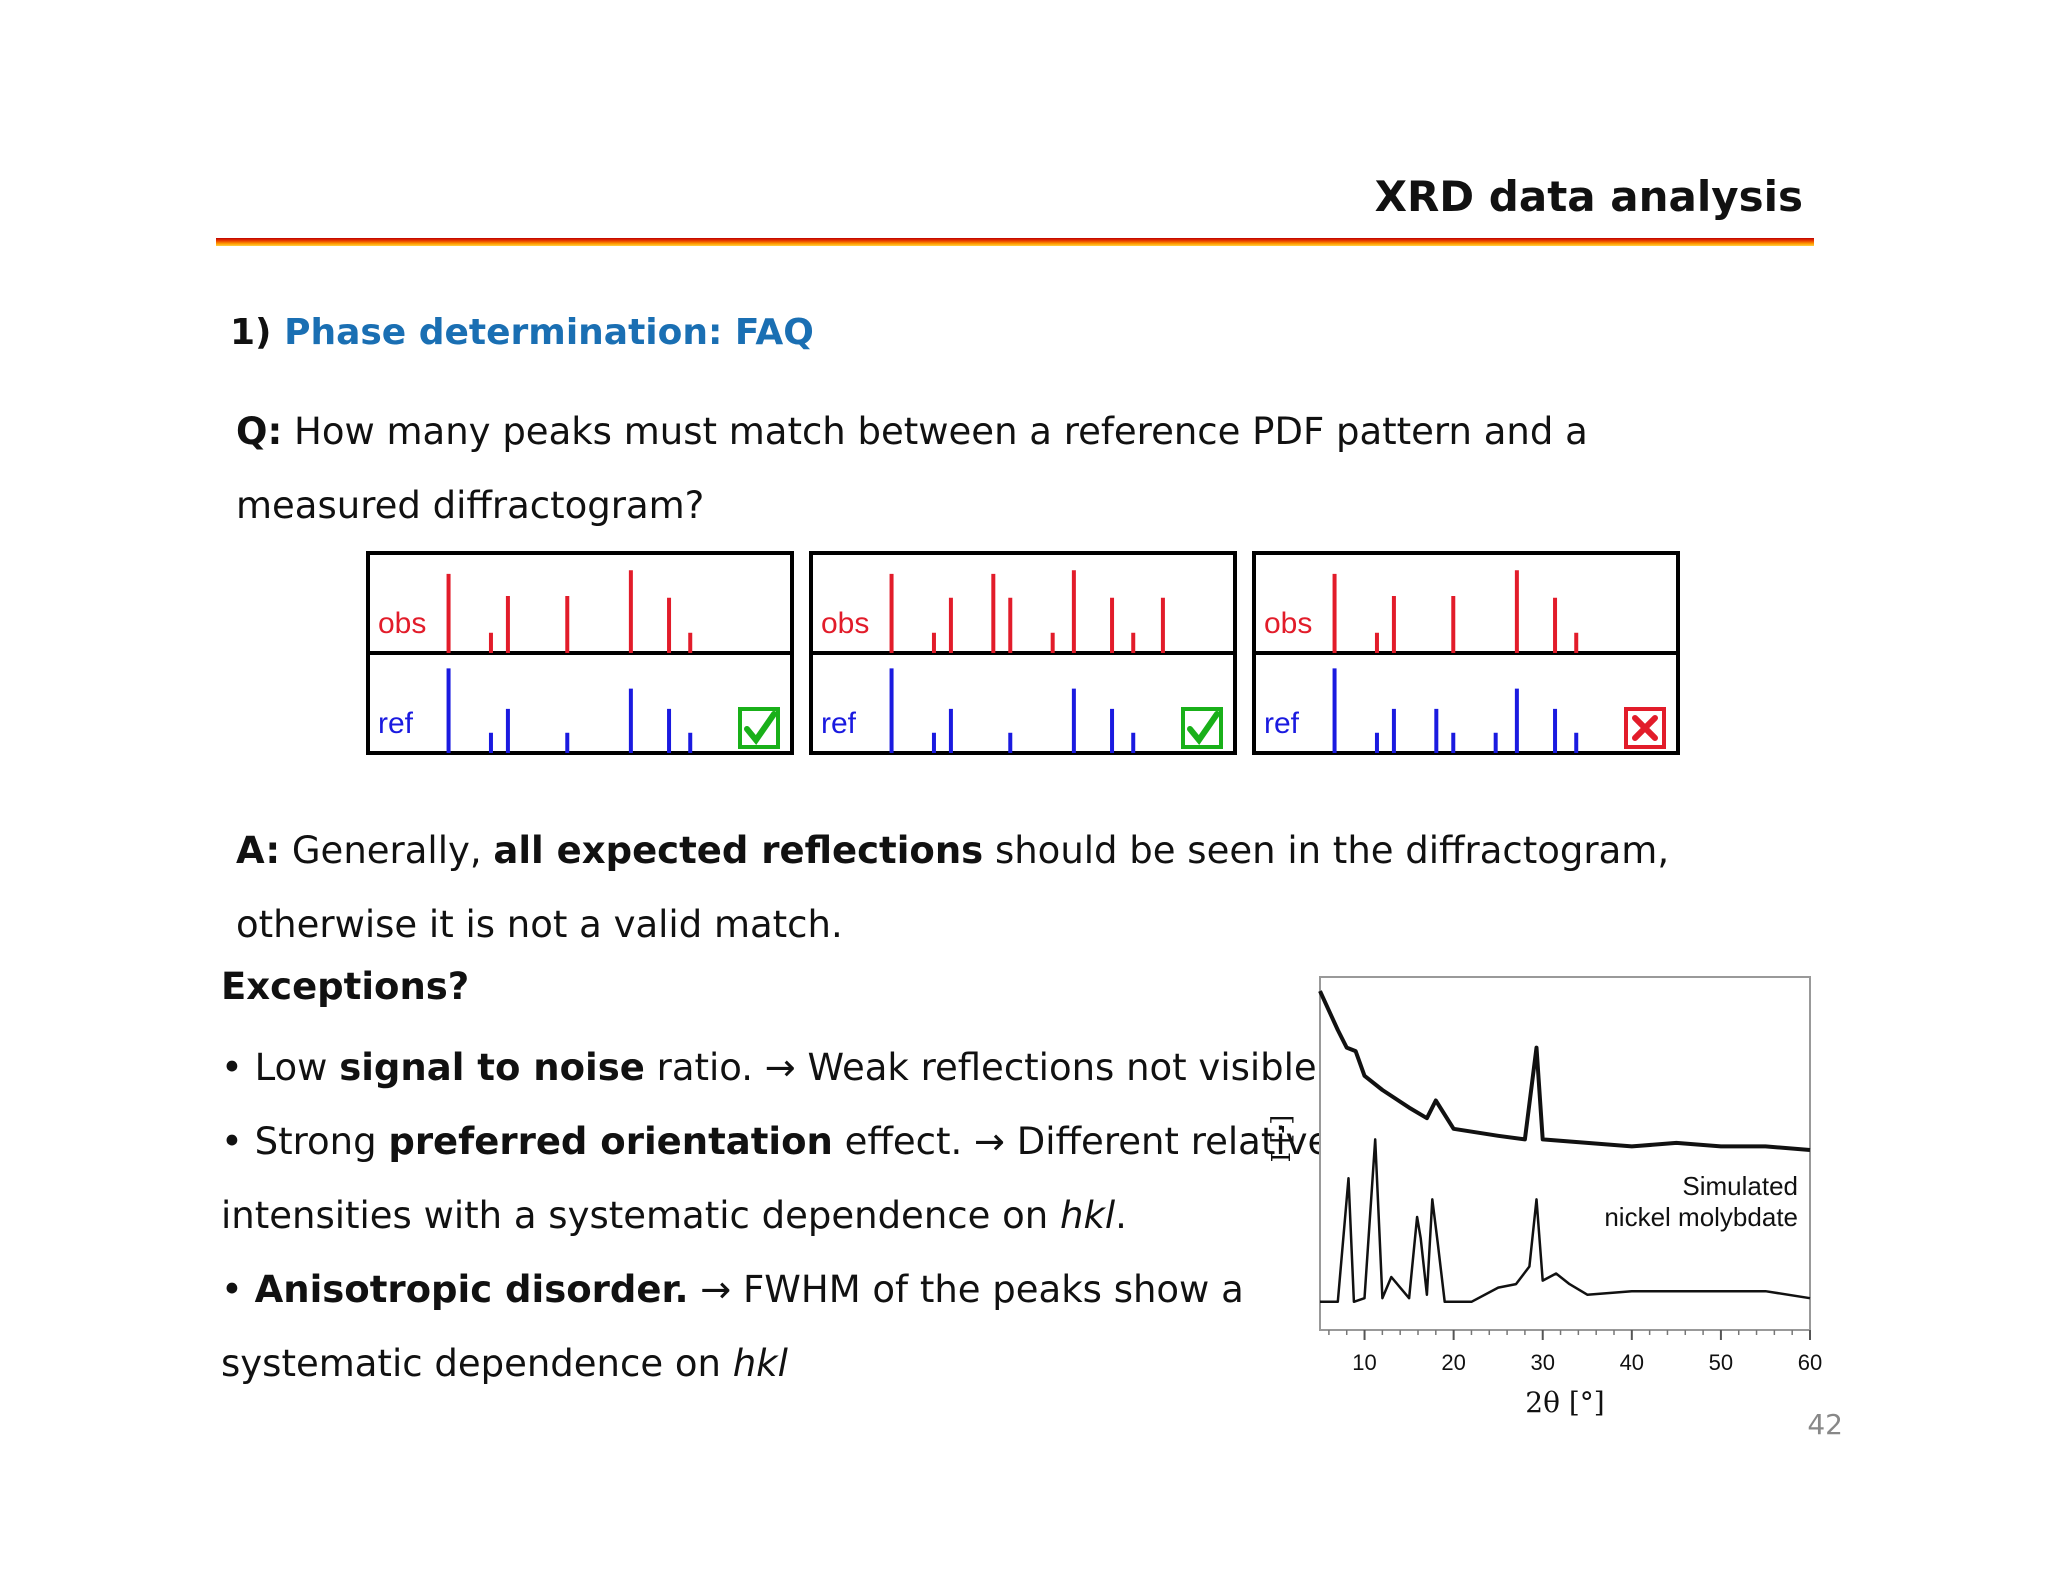  What do you see at coordinates (1564, 1071) in the screenshot?
I see `measured-pattern-line` at bounding box center [1564, 1071].